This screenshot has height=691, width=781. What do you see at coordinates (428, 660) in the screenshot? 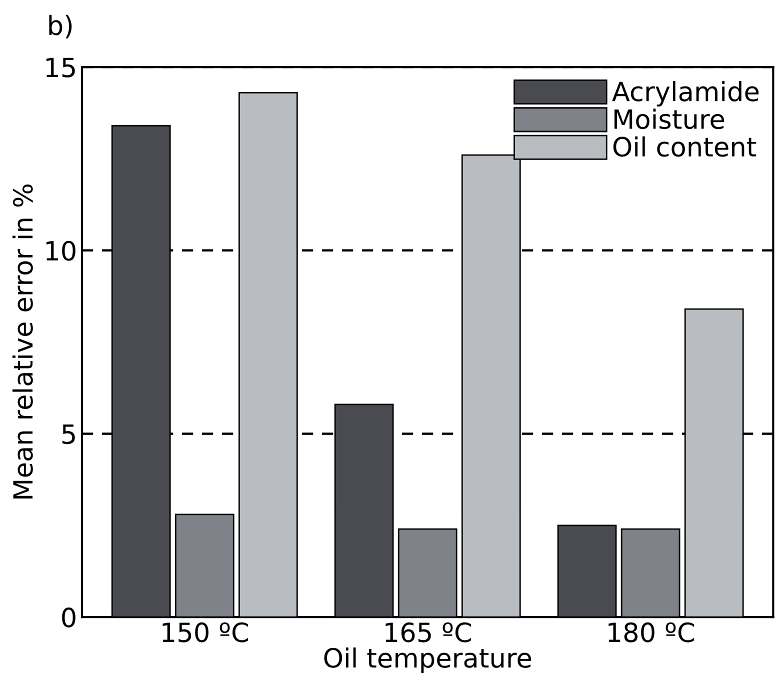
I see `x-axis-title: Oil temperature` at bounding box center [428, 660].